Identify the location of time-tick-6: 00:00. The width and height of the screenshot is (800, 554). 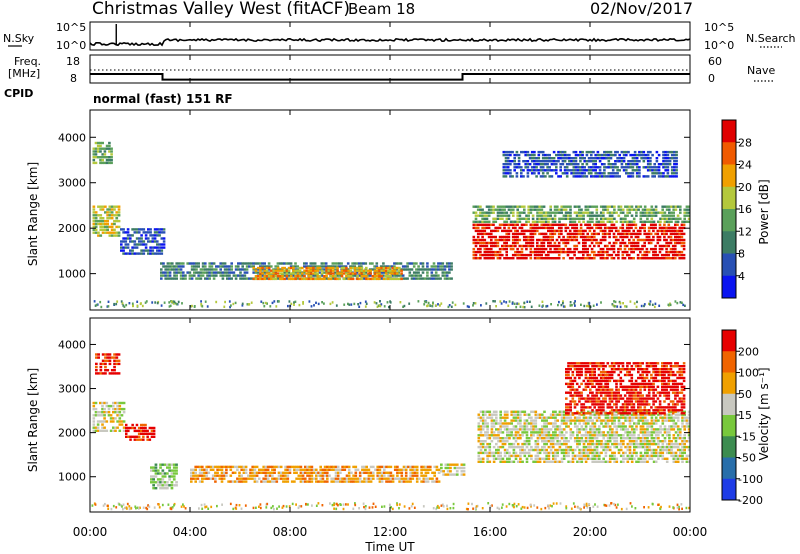
(690, 532).